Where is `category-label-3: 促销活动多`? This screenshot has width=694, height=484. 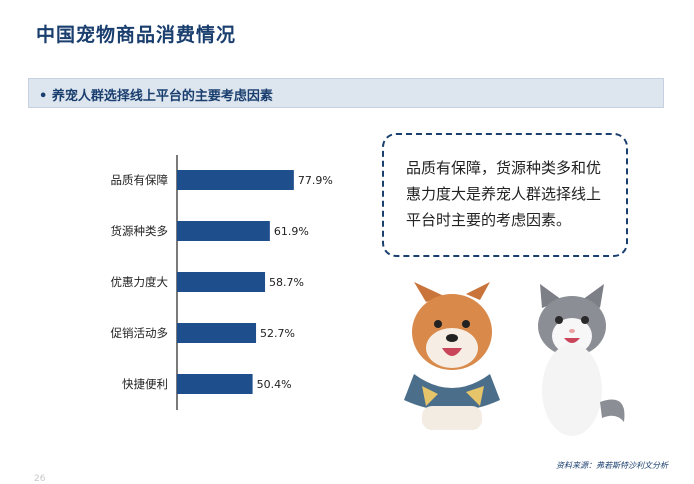 category-label-3: 促销活动多 is located at coordinates (140, 333).